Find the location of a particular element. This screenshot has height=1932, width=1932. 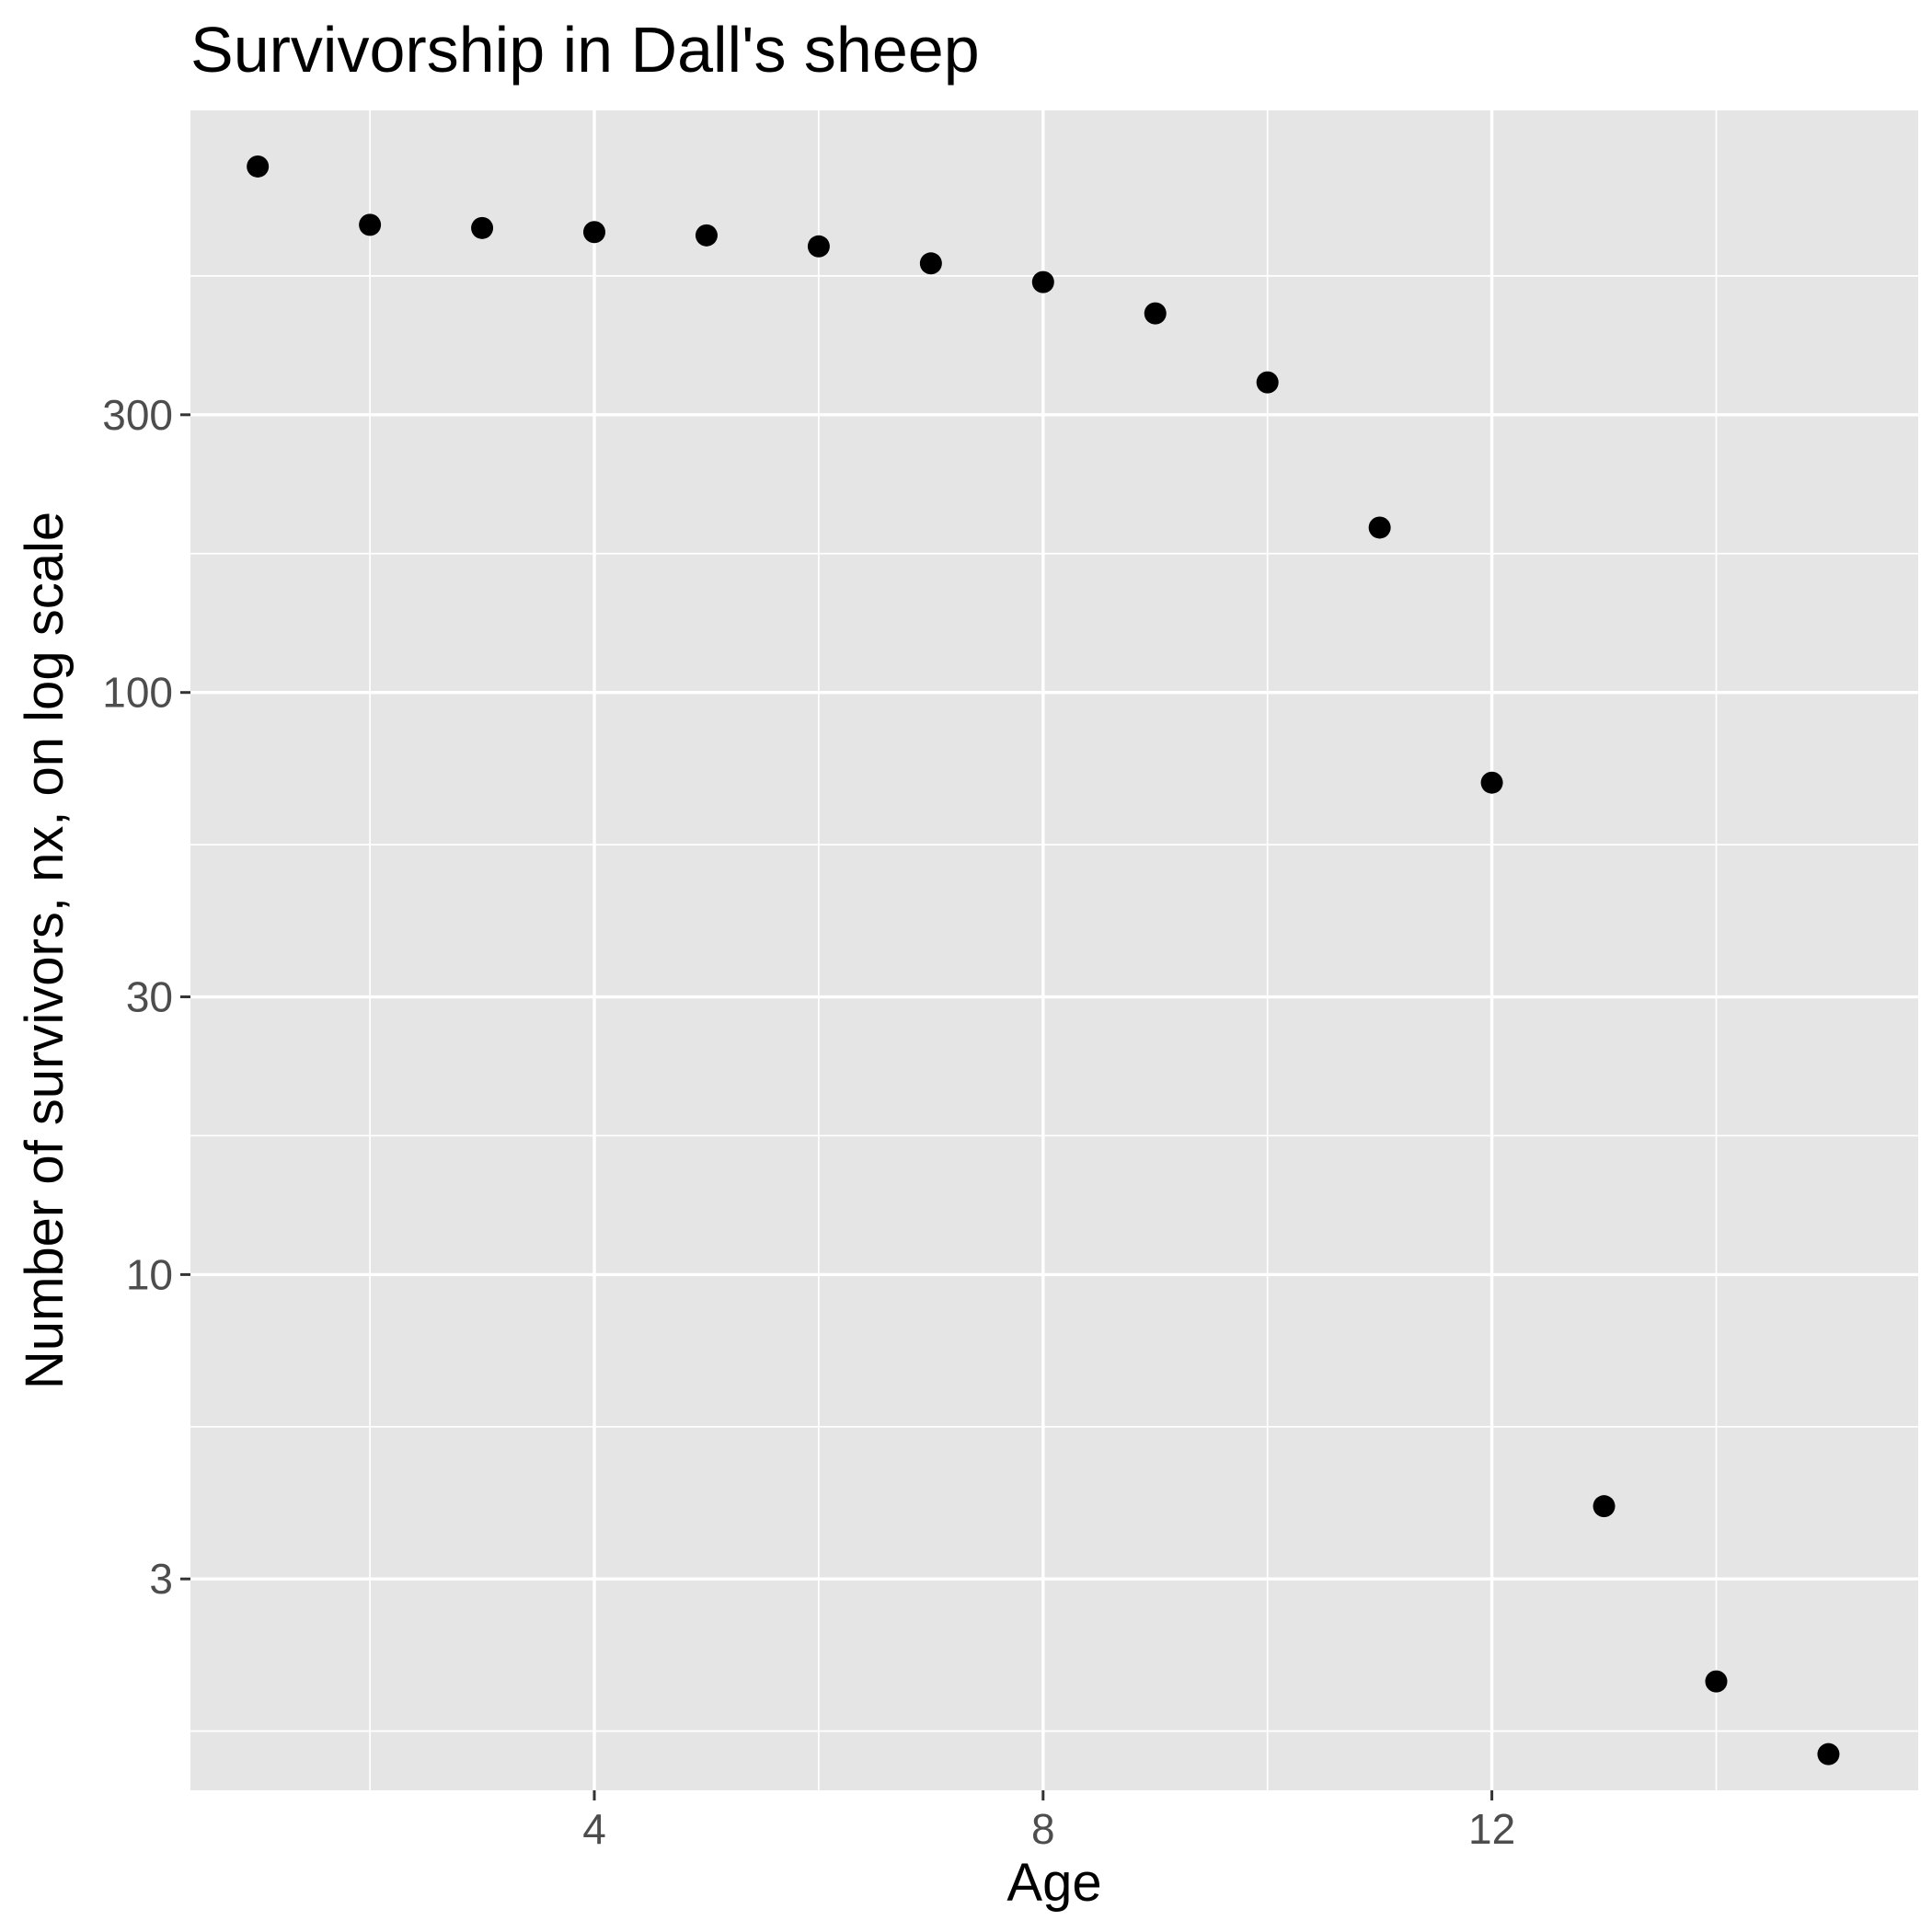

y-axis: 3 10 30 100 300 is located at coordinates (146, 997).